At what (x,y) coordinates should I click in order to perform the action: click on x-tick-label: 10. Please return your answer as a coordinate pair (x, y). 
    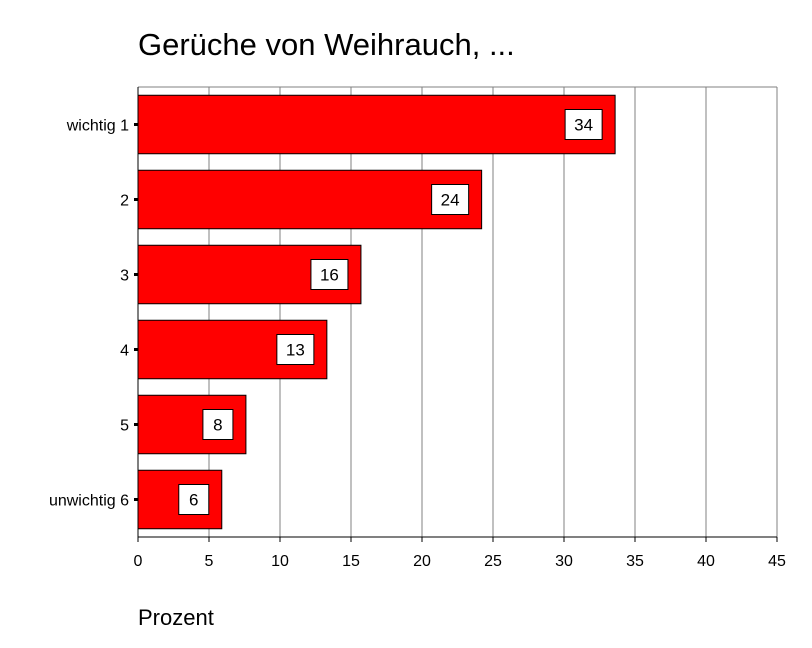
    Looking at the image, I should click on (280, 561).